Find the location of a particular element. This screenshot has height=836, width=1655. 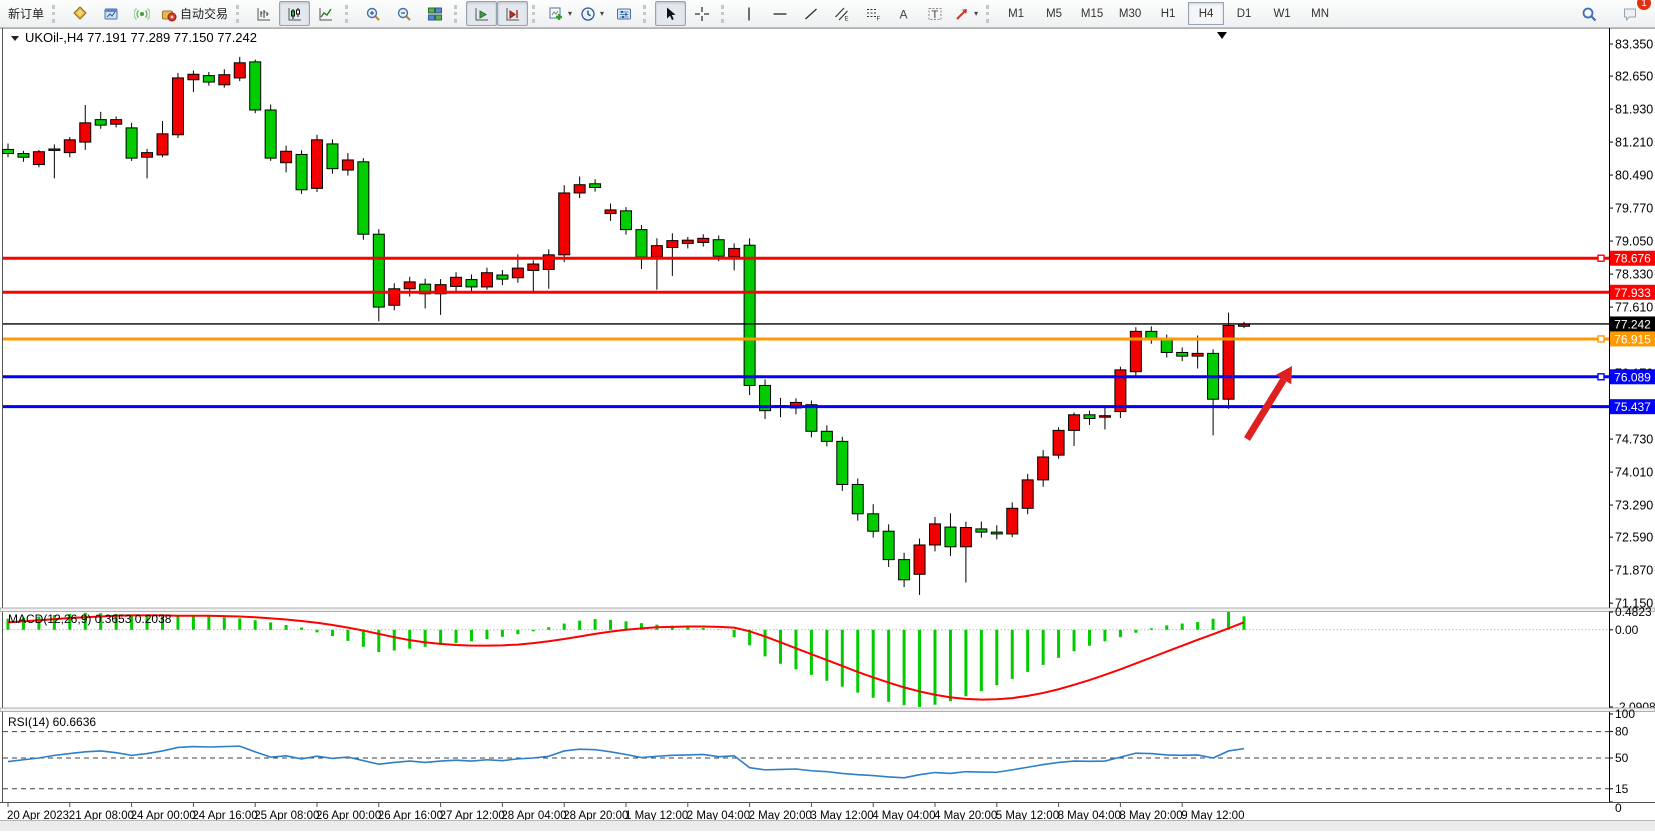

date-tick-label: 28 Apr 20:00 is located at coordinates (595, 816).